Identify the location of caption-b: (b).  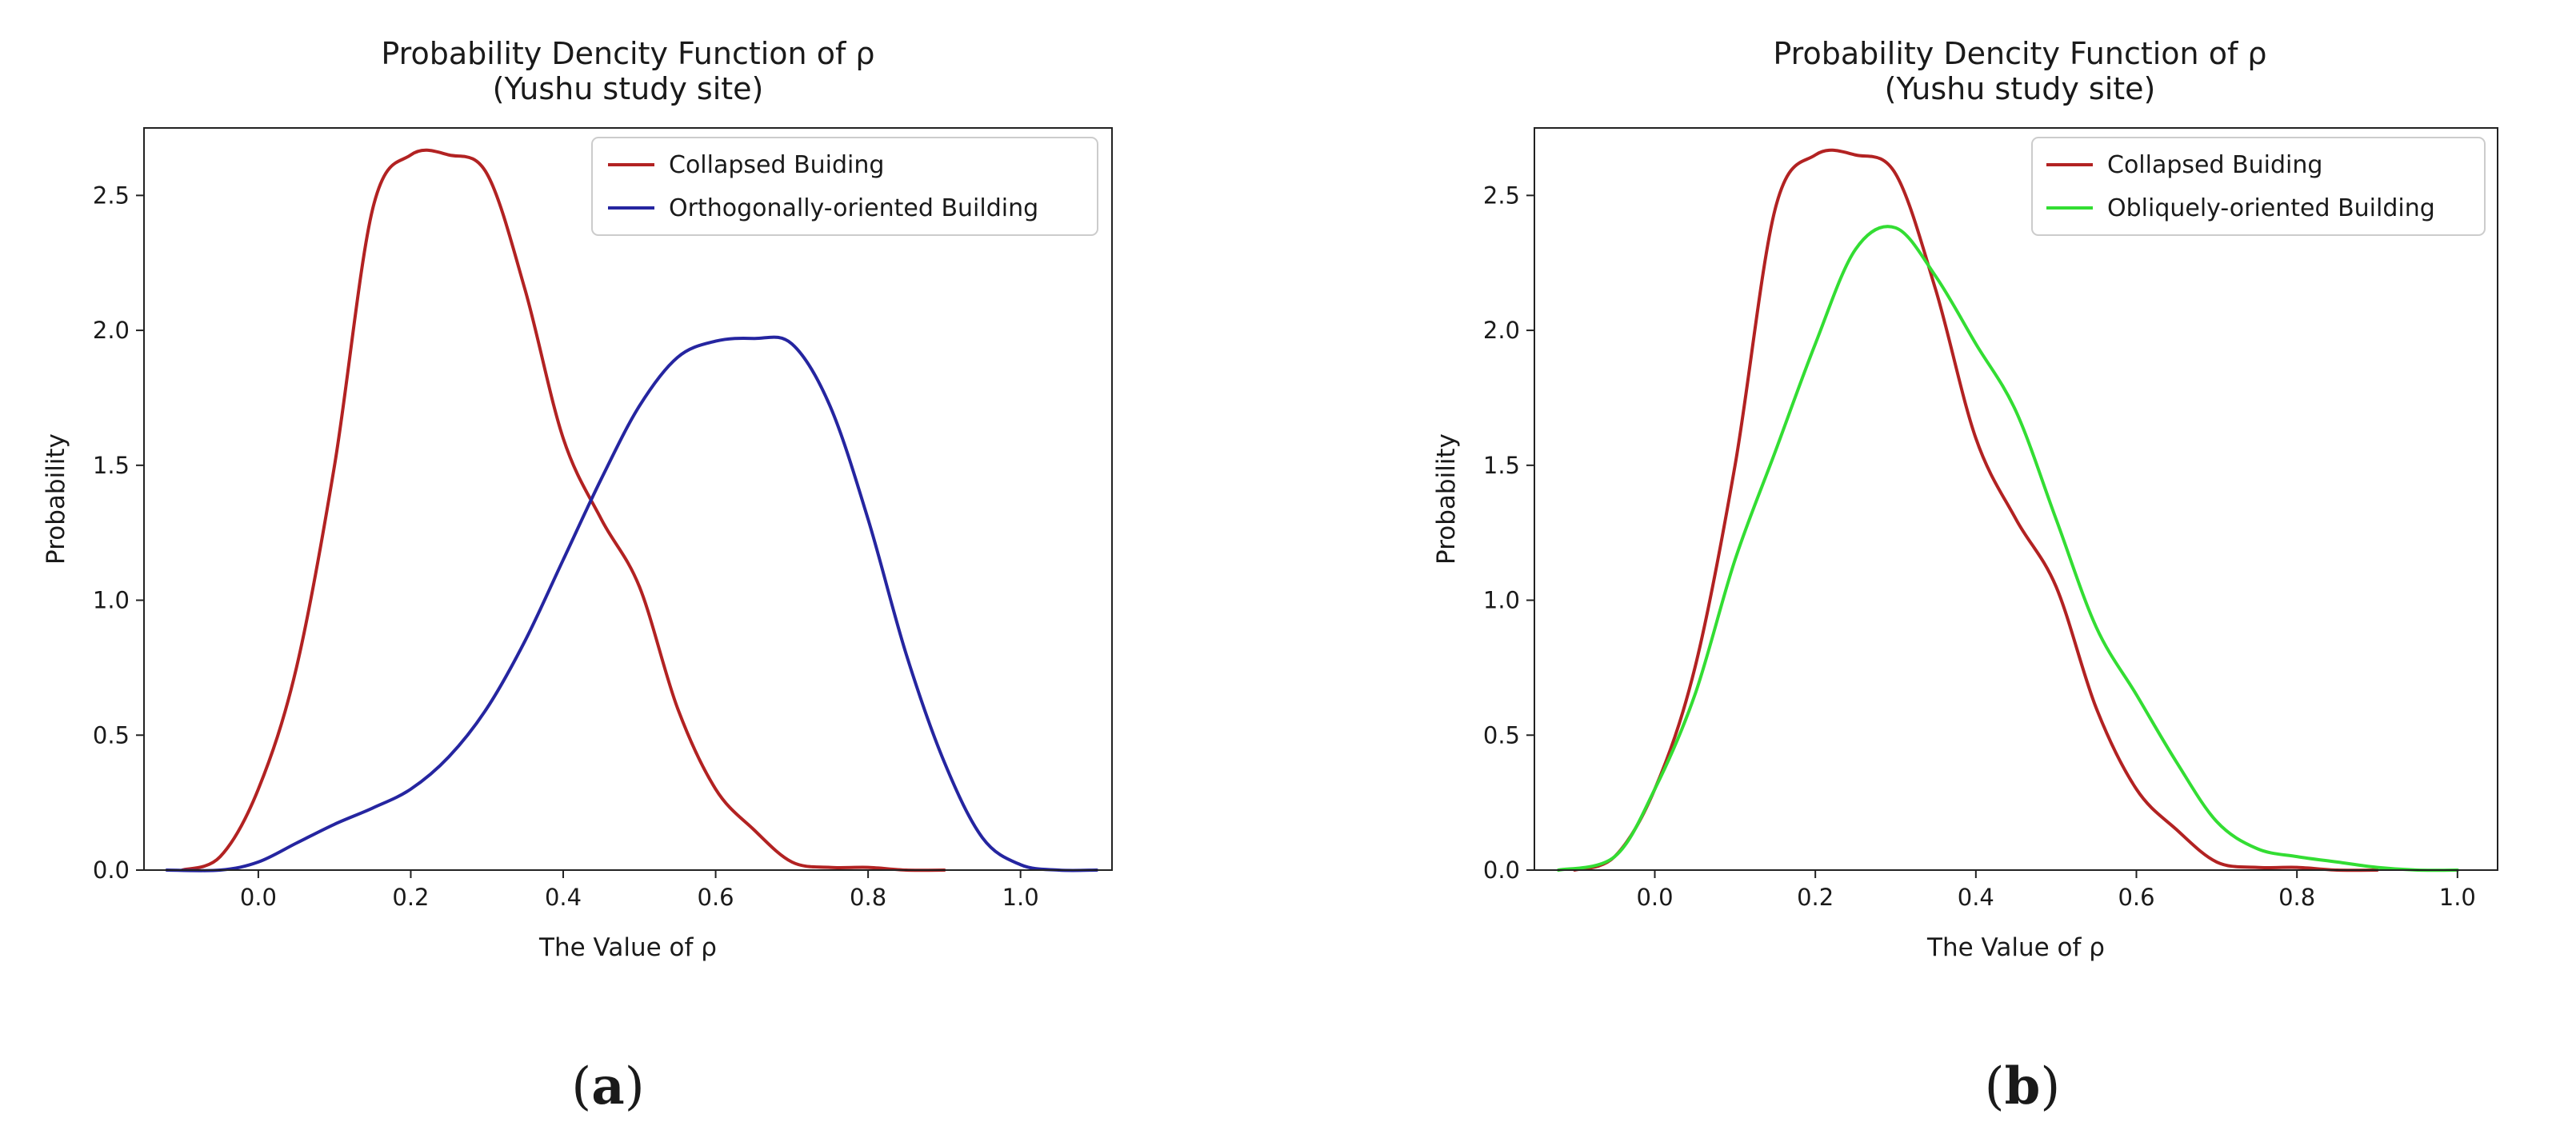
(2023, 1086).